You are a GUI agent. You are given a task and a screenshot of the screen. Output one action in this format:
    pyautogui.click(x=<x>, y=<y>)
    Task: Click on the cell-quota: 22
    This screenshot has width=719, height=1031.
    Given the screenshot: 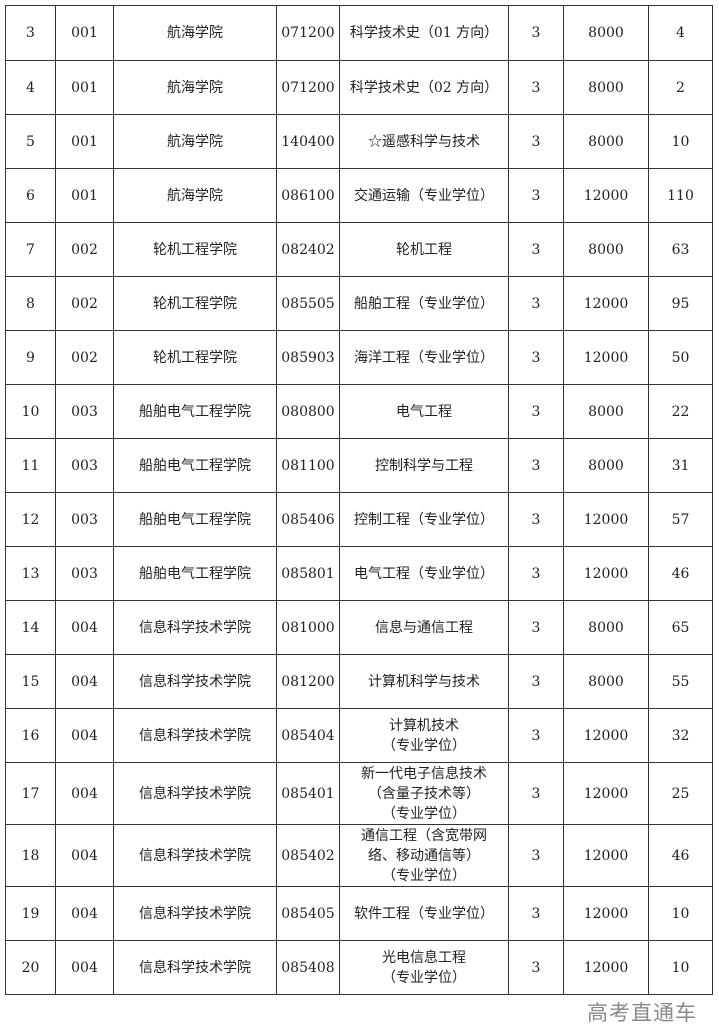 What is the action you would take?
    pyautogui.click(x=680, y=411)
    